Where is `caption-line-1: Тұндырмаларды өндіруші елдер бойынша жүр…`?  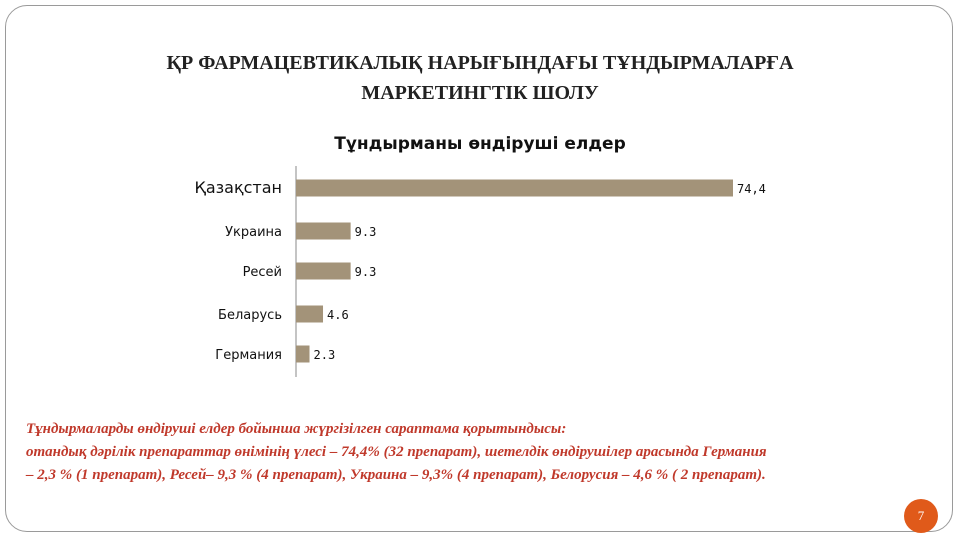 caption-line-1: Тұндырмаларды өндіруші елдер бойынша жүр… is located at coordinates (296, 429).